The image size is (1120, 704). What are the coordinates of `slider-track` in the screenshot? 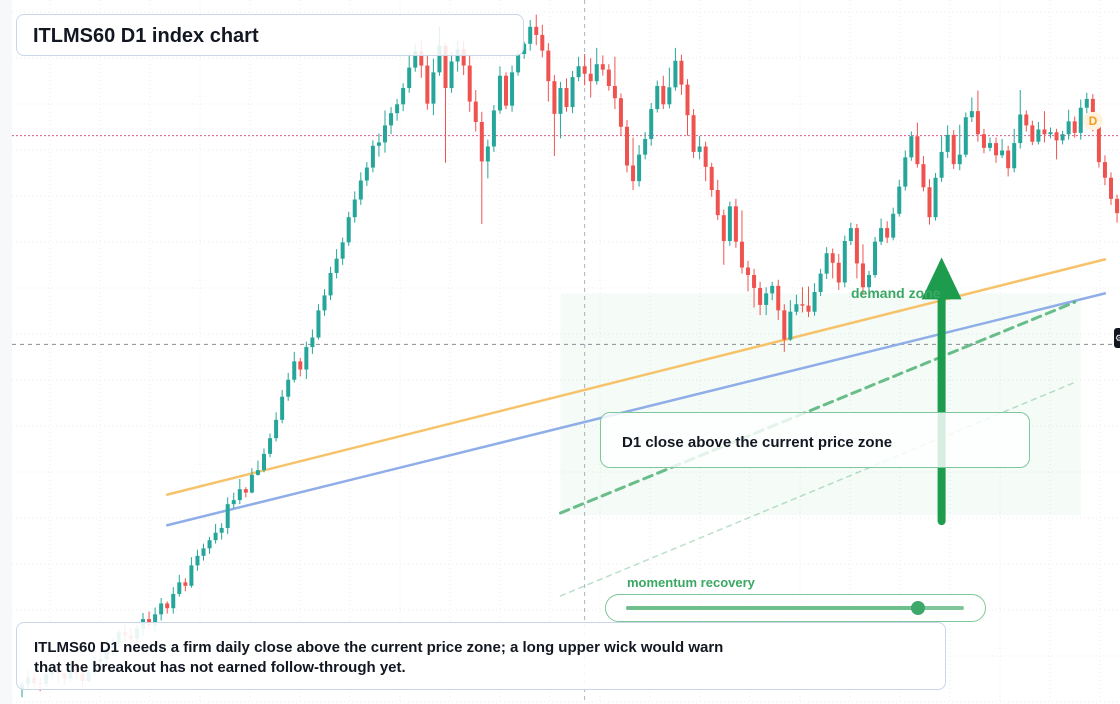 It's located at (795, 608).